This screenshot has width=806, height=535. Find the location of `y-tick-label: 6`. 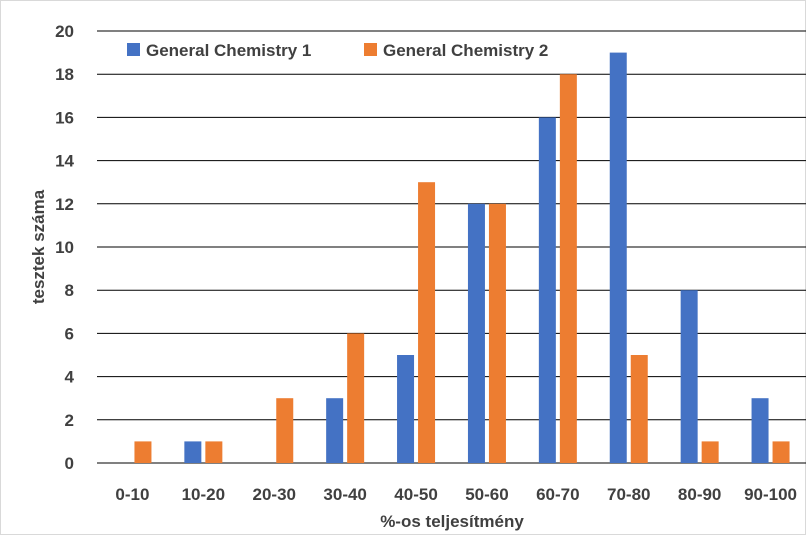

y-tick-label: 6 is located at coordinates (69, 333).